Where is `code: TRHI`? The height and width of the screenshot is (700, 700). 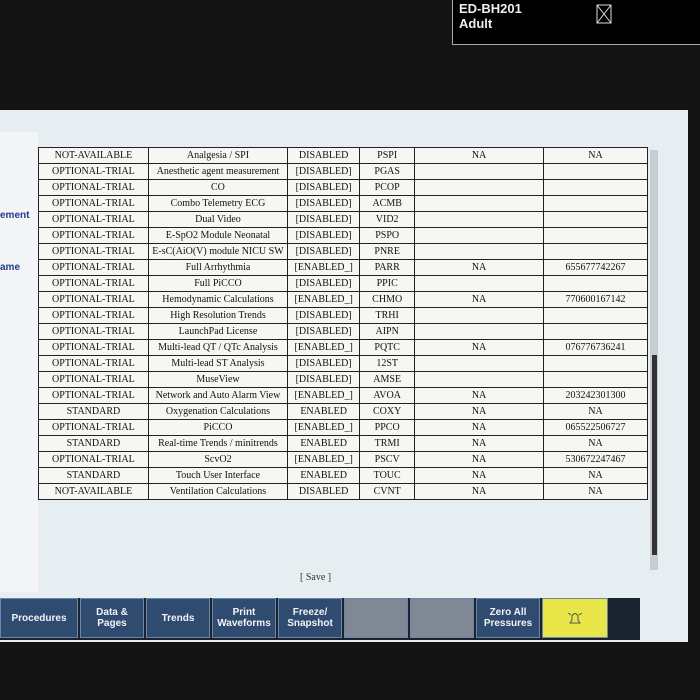
code: TRHI is located at coordinates (387, 315).